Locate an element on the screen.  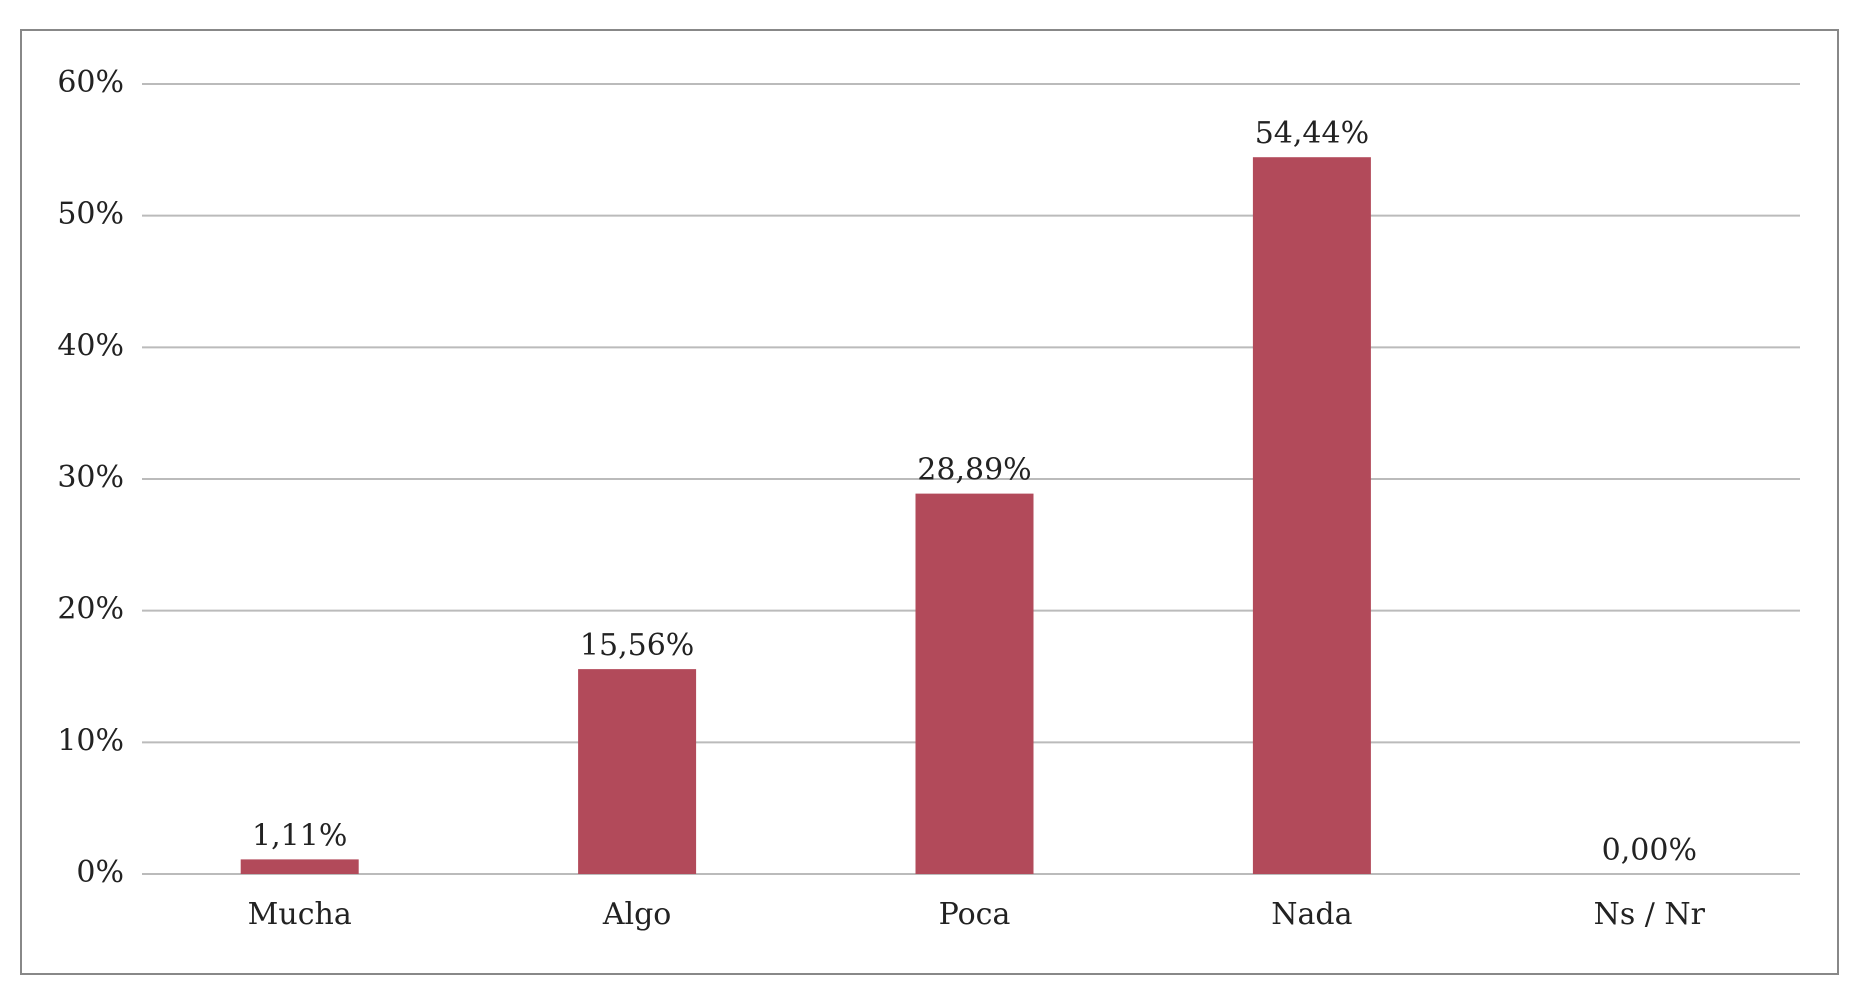
value-label: 1,11% is located at coordinates (299, 835).